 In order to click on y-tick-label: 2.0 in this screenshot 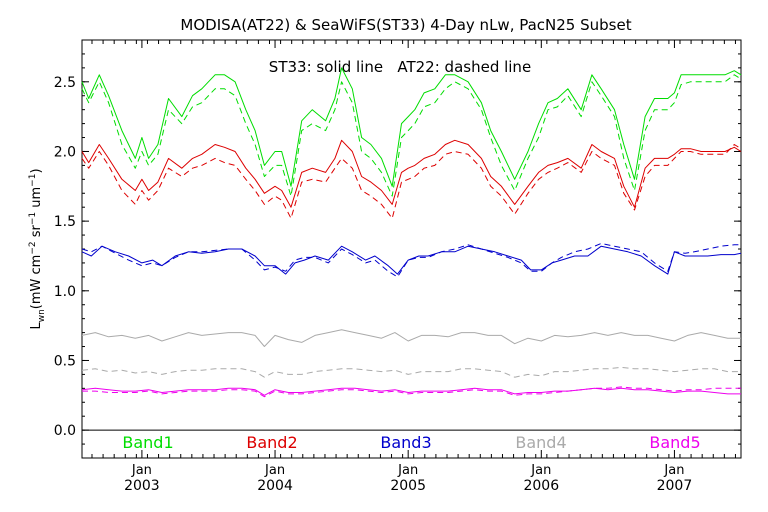, I will do `click(65, 152)`.